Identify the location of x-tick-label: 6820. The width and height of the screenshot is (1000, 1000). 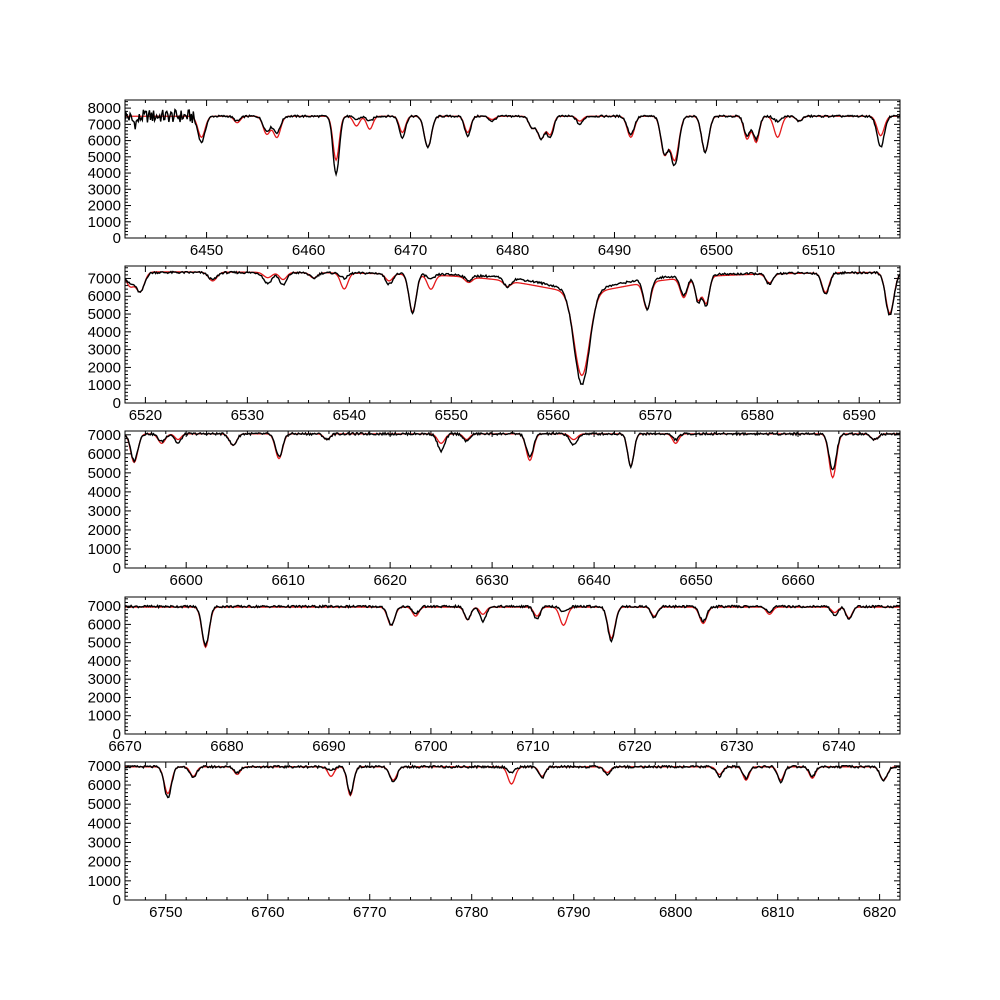
(879, 912).